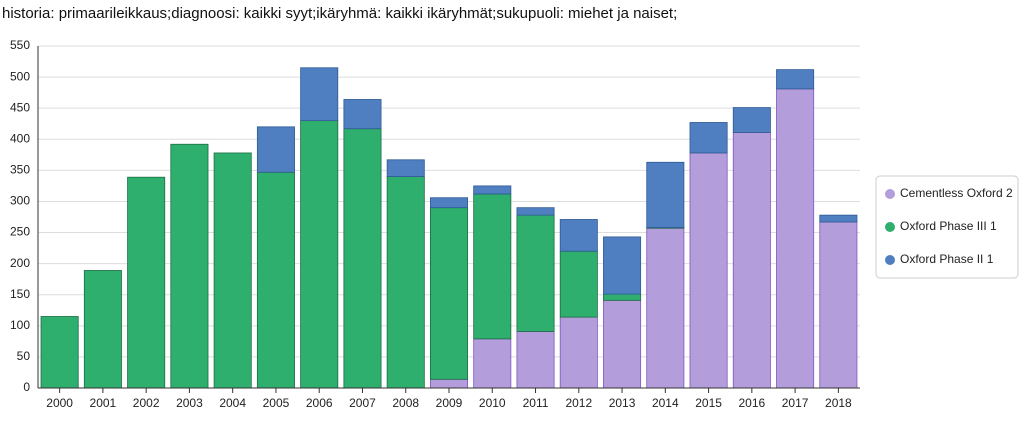  Describe the element at coordinates (622, 403) in the screenshot. I see `x-tick-label: 2013` at that location.